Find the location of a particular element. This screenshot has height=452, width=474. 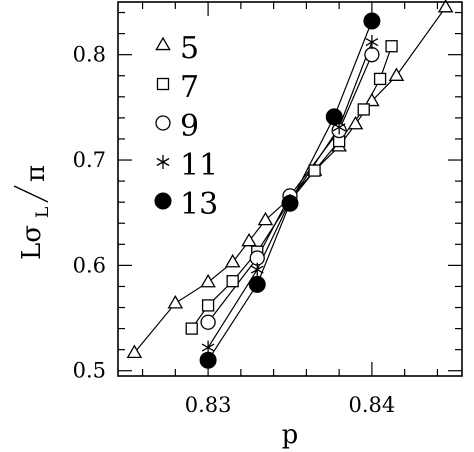

x-tick-label: 0.83 is located at coordinates (208, 405).